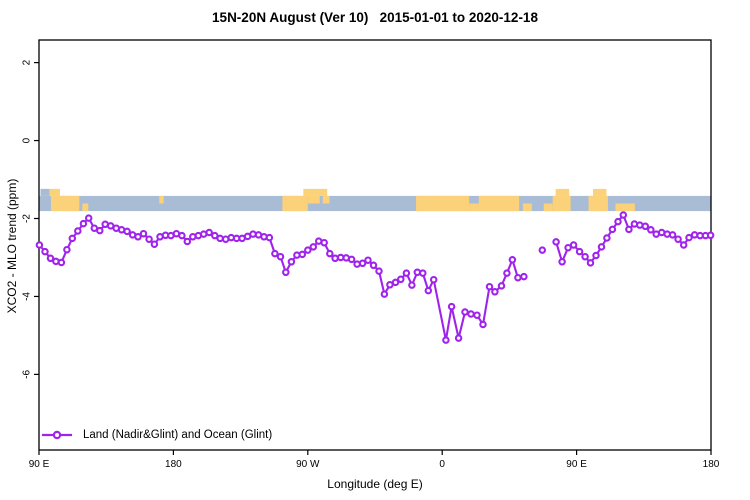 This screenshot has width=750, height=500. I want to click on legend: Land (Nadir&Glint) and Ocean (Glint), so click(156, 435).